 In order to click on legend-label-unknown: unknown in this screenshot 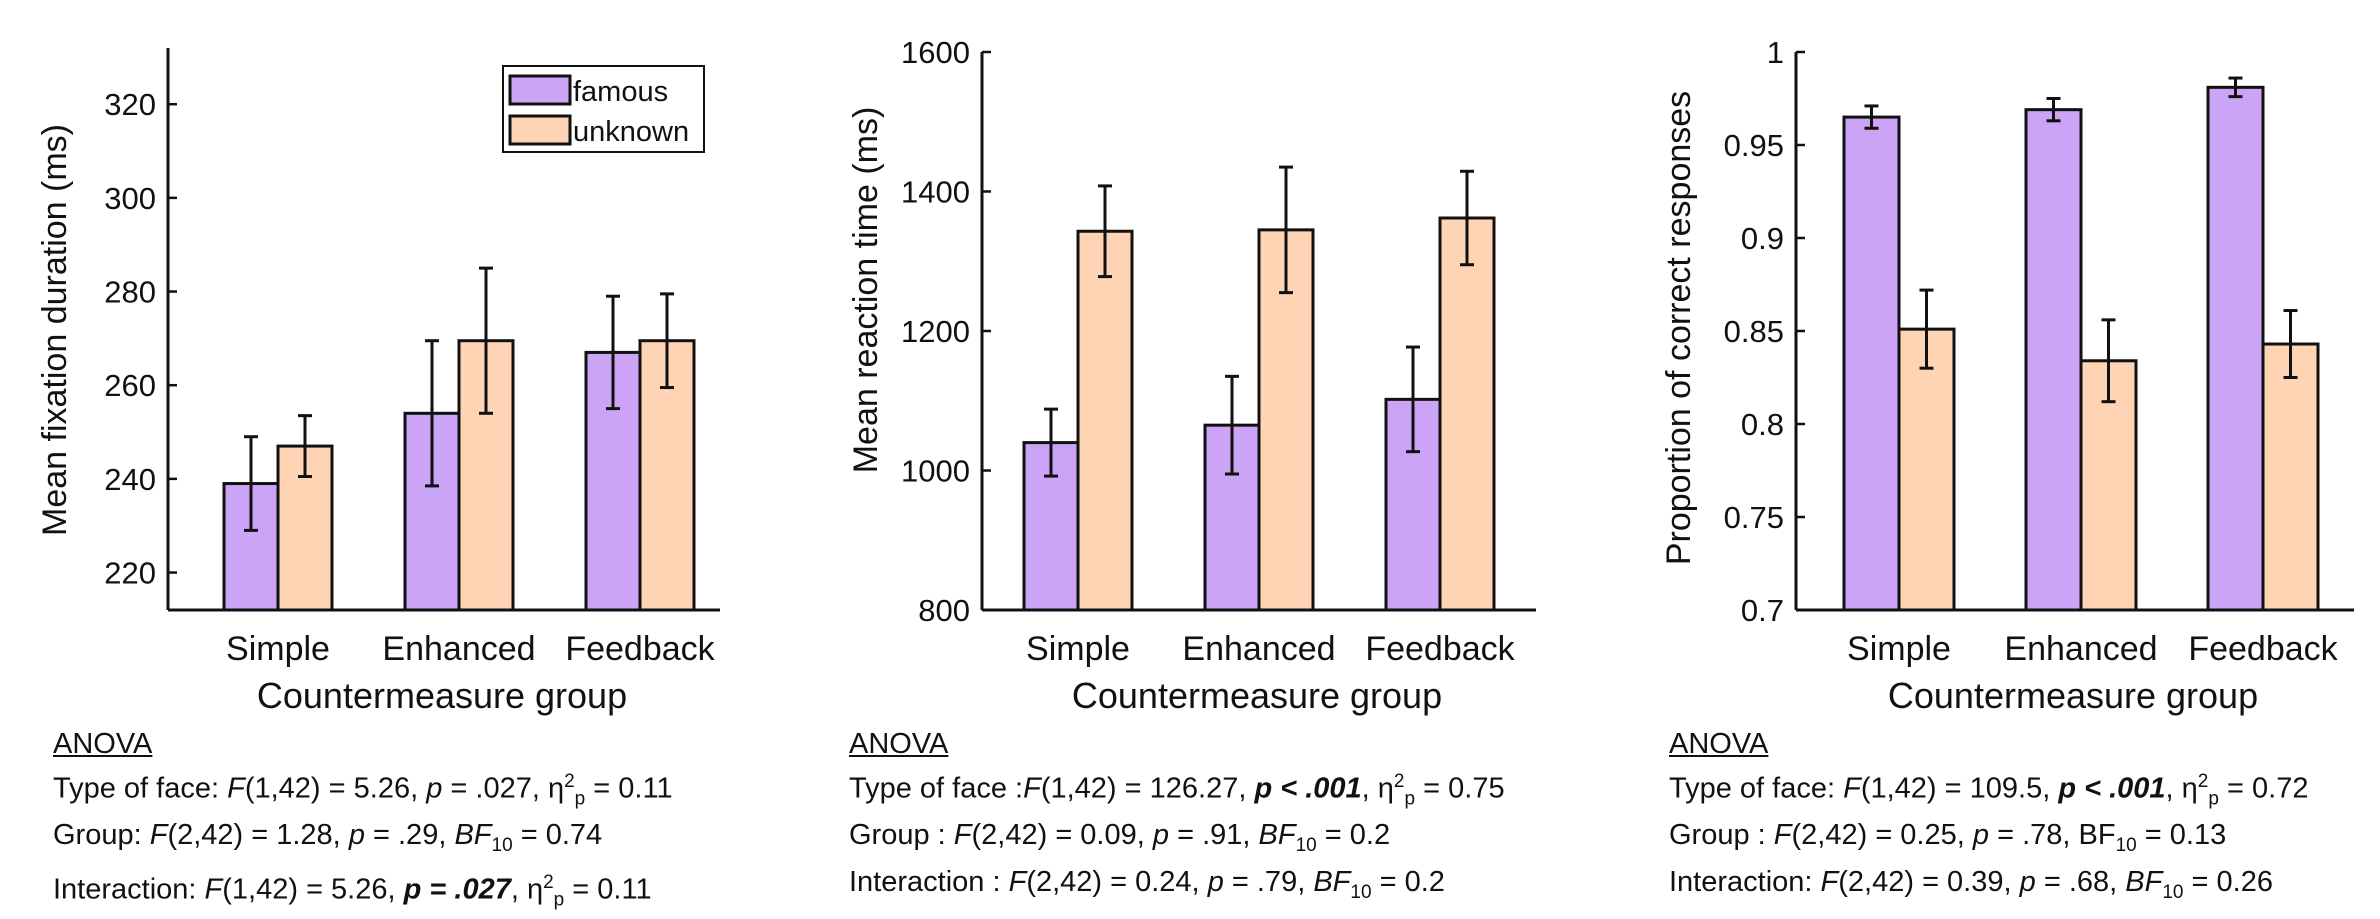, I will do `click(631, 132)`.